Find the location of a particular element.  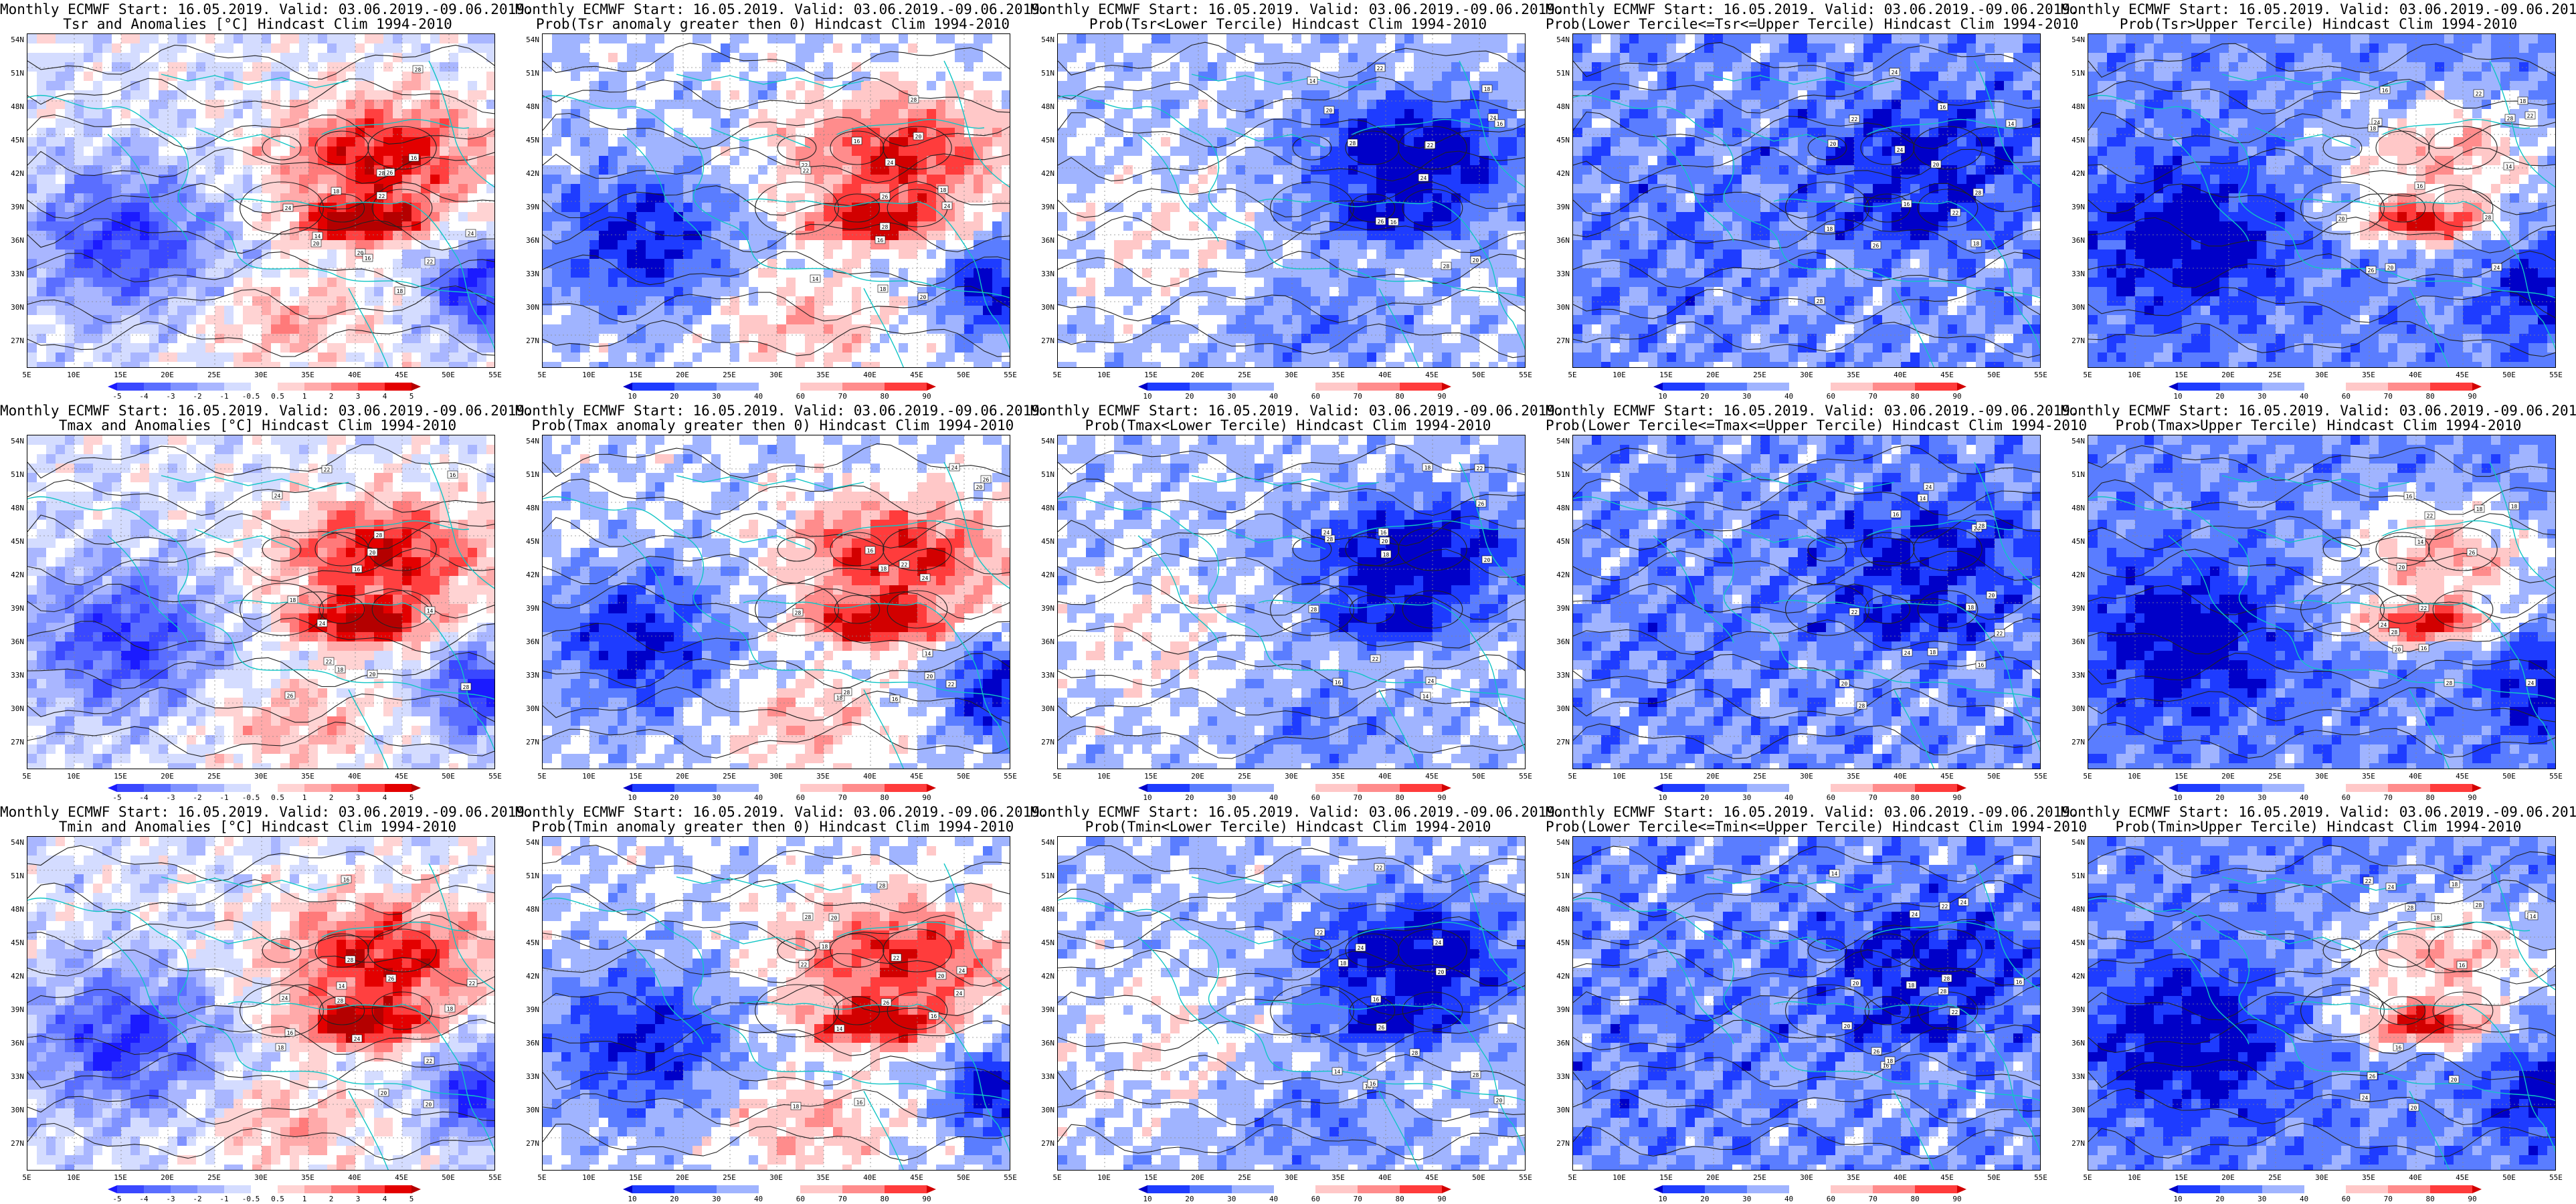

lat-label: 51N is located at coordinates (528, 876).